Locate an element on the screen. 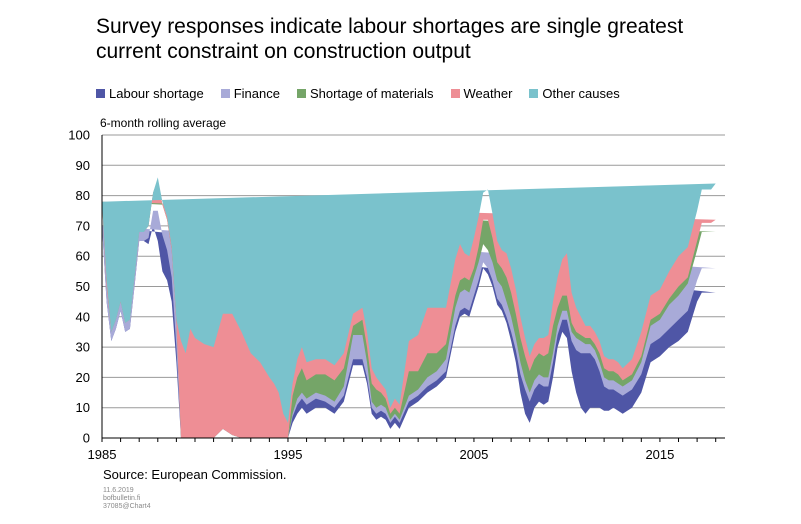 This screenshot has width=801, height=524. legend-swatch-weather is located at coordinates (455, 93).